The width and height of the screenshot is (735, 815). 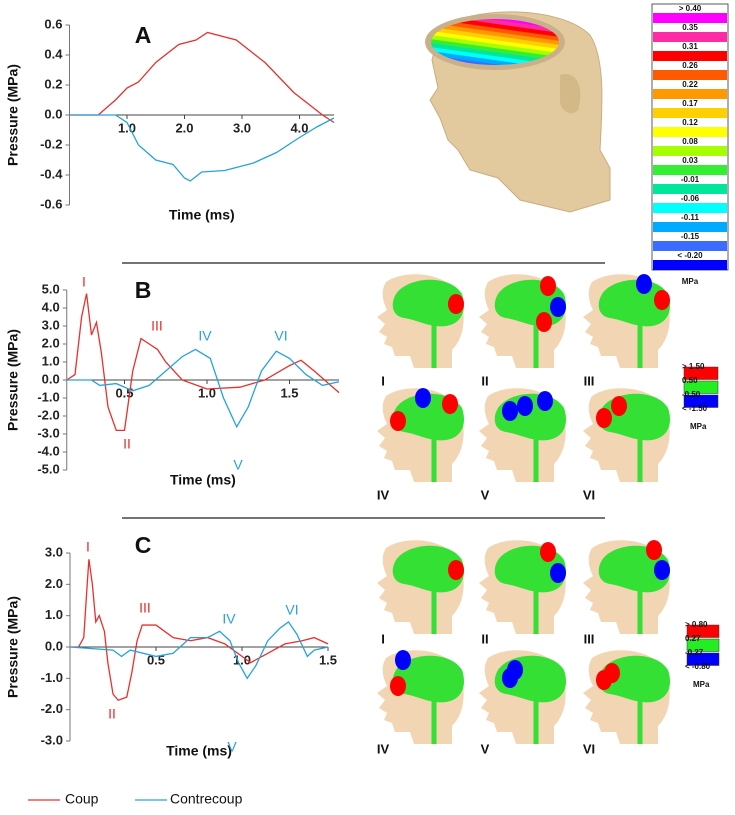 I want to click on annotation: IV, so click(x=205, y=336).